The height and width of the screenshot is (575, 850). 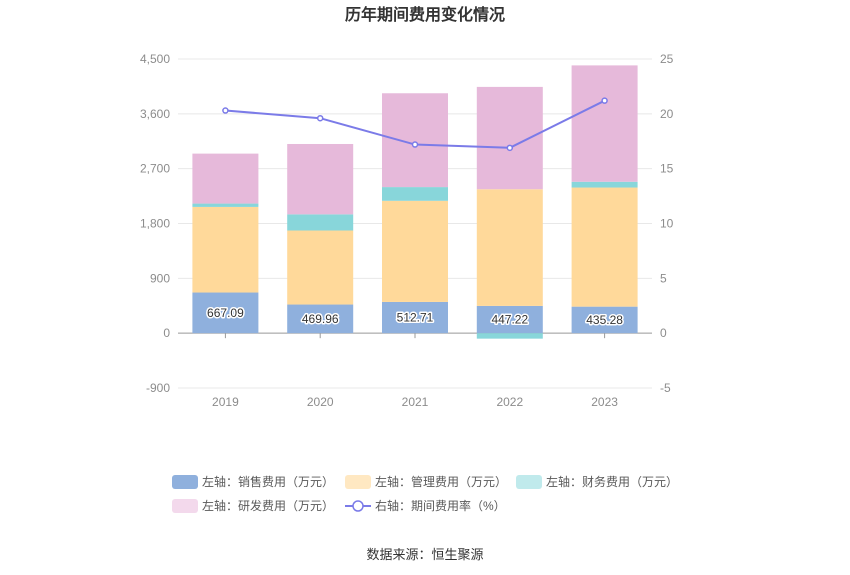 I want to click on left-axis-tick-label: 2,700, so click(x=155, y=169).